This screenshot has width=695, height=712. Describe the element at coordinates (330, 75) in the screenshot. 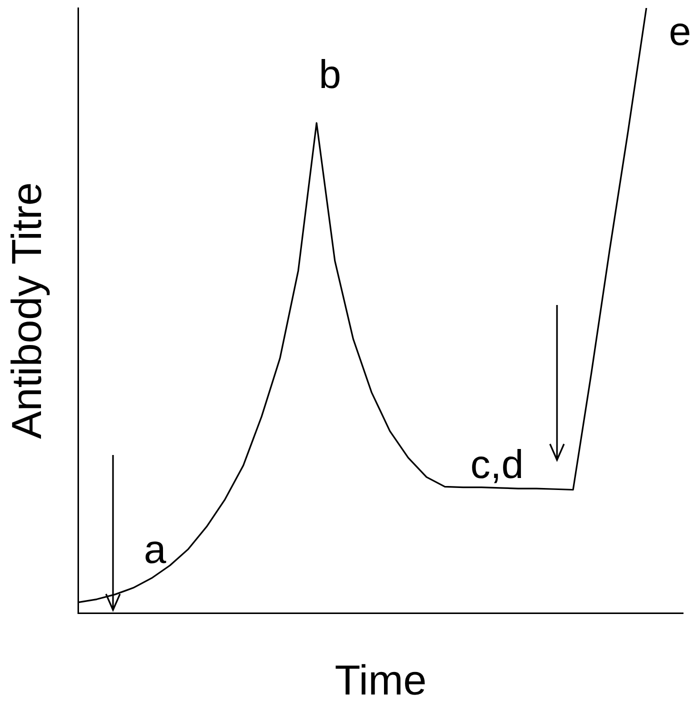

I see `annotation: b` at that location.